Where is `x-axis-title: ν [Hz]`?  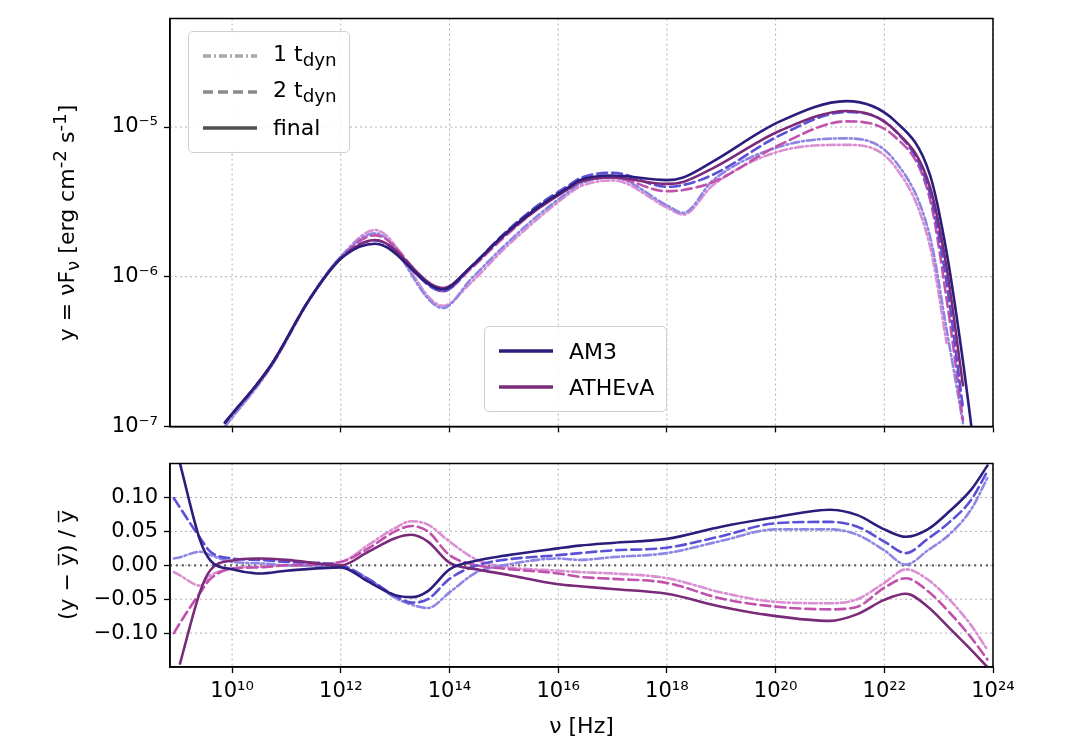
x-axis-title: ν [Hz] is located at coordinates (581, 725).